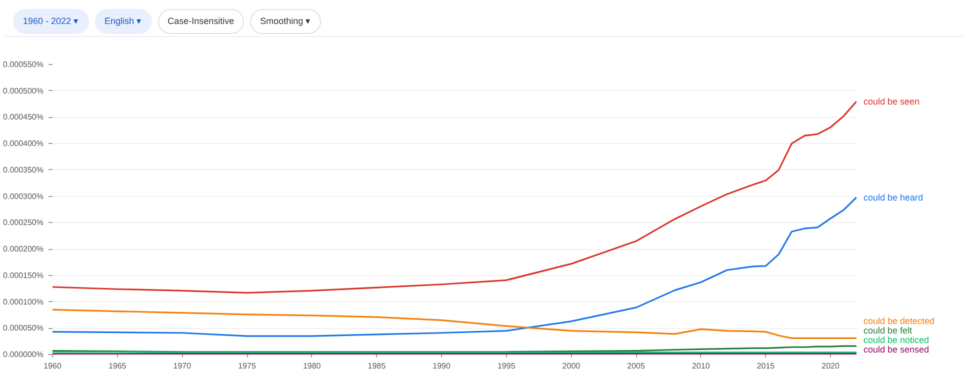 Image resolution: width=964 pixels, height=374 pixels. What do you see at coordinates (23, 91) in the screenshot?
I see `y-tick-label: 0.000500%` at bounding box center [23, 91].